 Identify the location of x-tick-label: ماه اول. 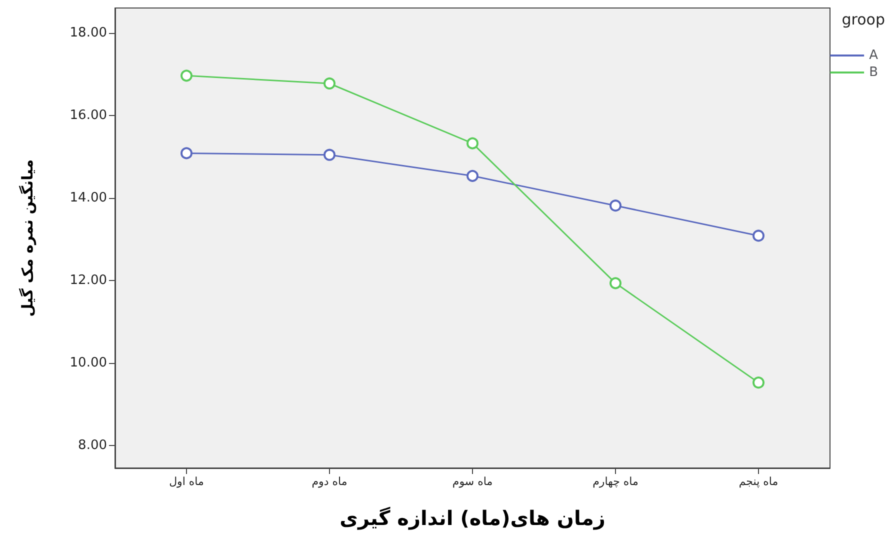
(186, 481).